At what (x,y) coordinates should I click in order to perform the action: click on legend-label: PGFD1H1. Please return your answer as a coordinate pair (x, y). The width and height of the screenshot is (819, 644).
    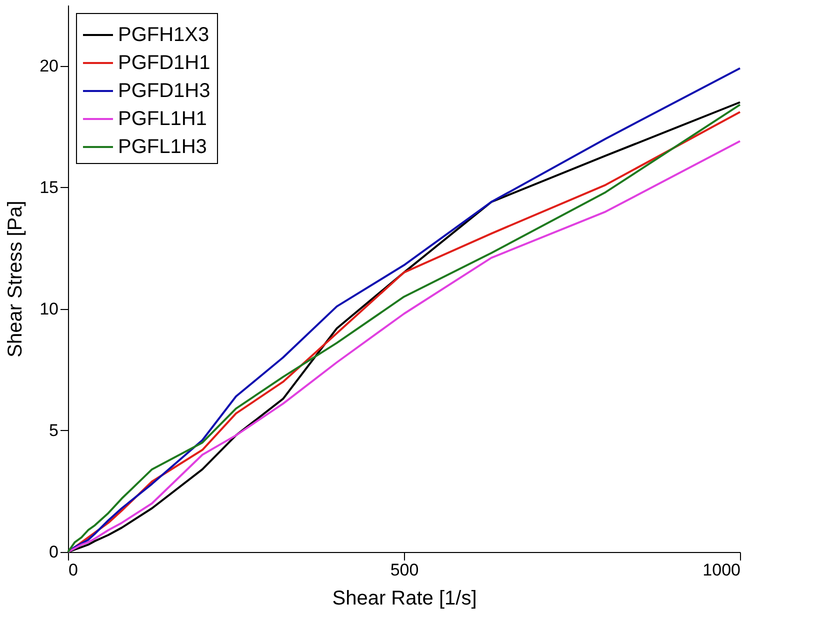
    Looking at the image, I should click on (164, 63).